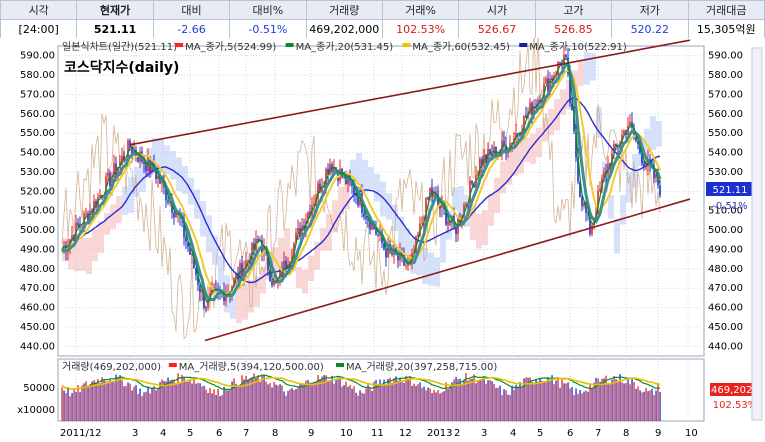 This screenshot has width=765, height=442. Describe the element at coordinates (36, 410) in the screenshot. I see `volume-unit-label: x10000` at that location.